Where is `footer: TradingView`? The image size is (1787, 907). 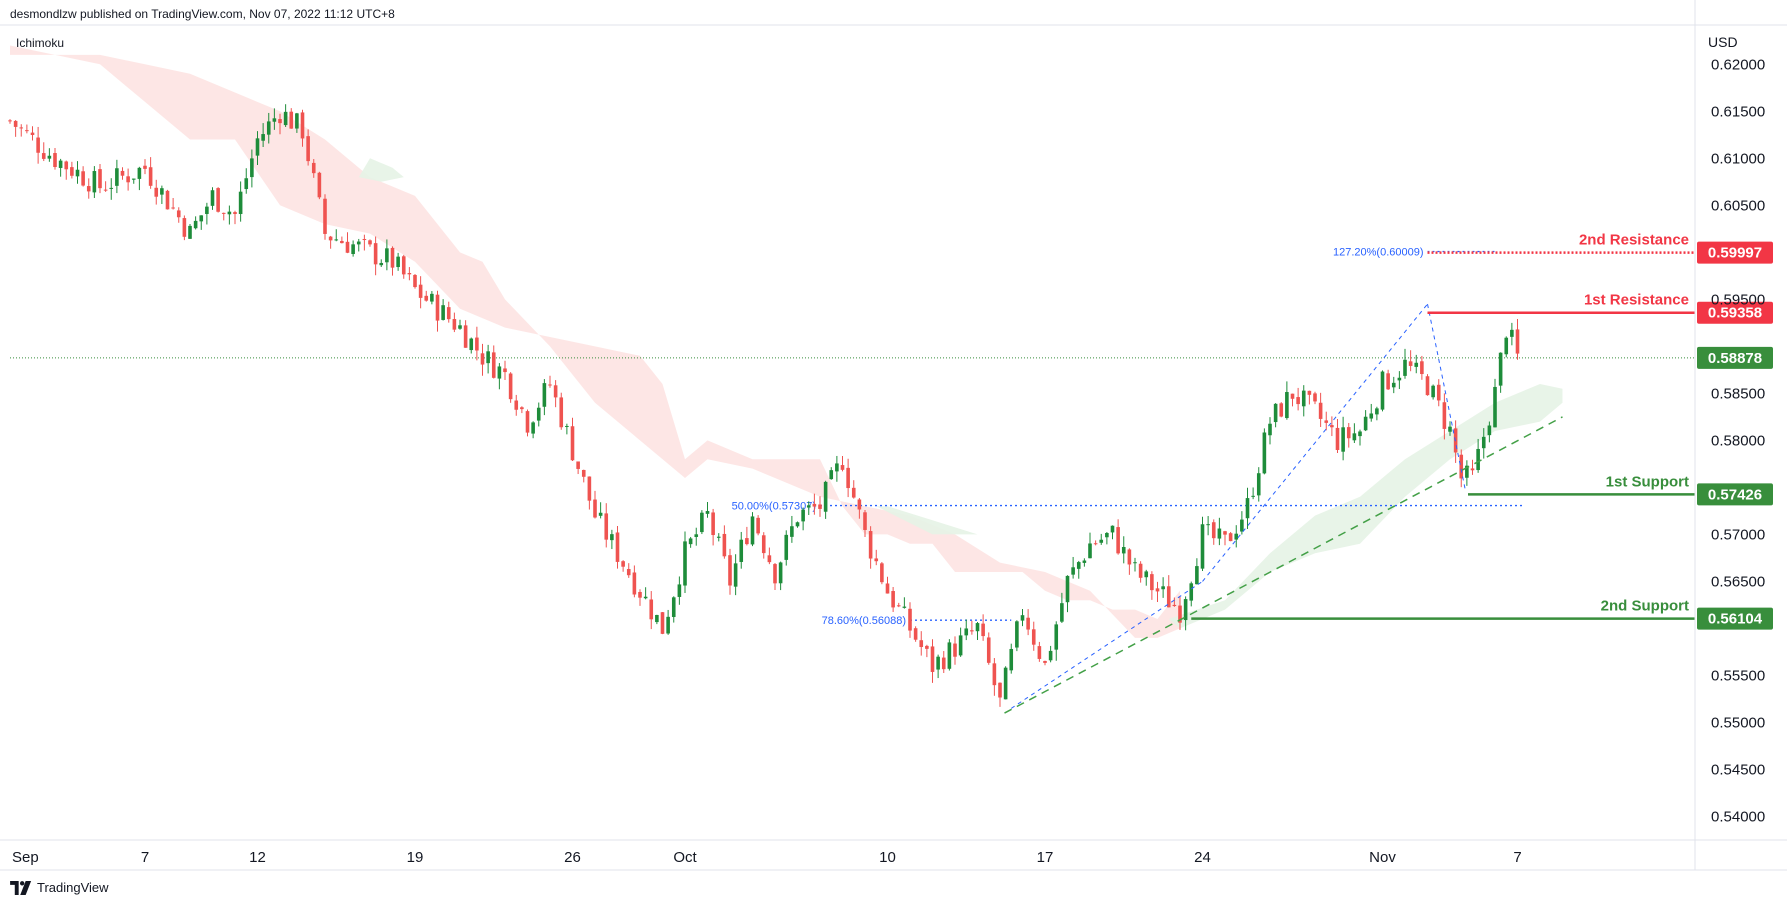 footer: TradingView is located at coordinates (59, 887).